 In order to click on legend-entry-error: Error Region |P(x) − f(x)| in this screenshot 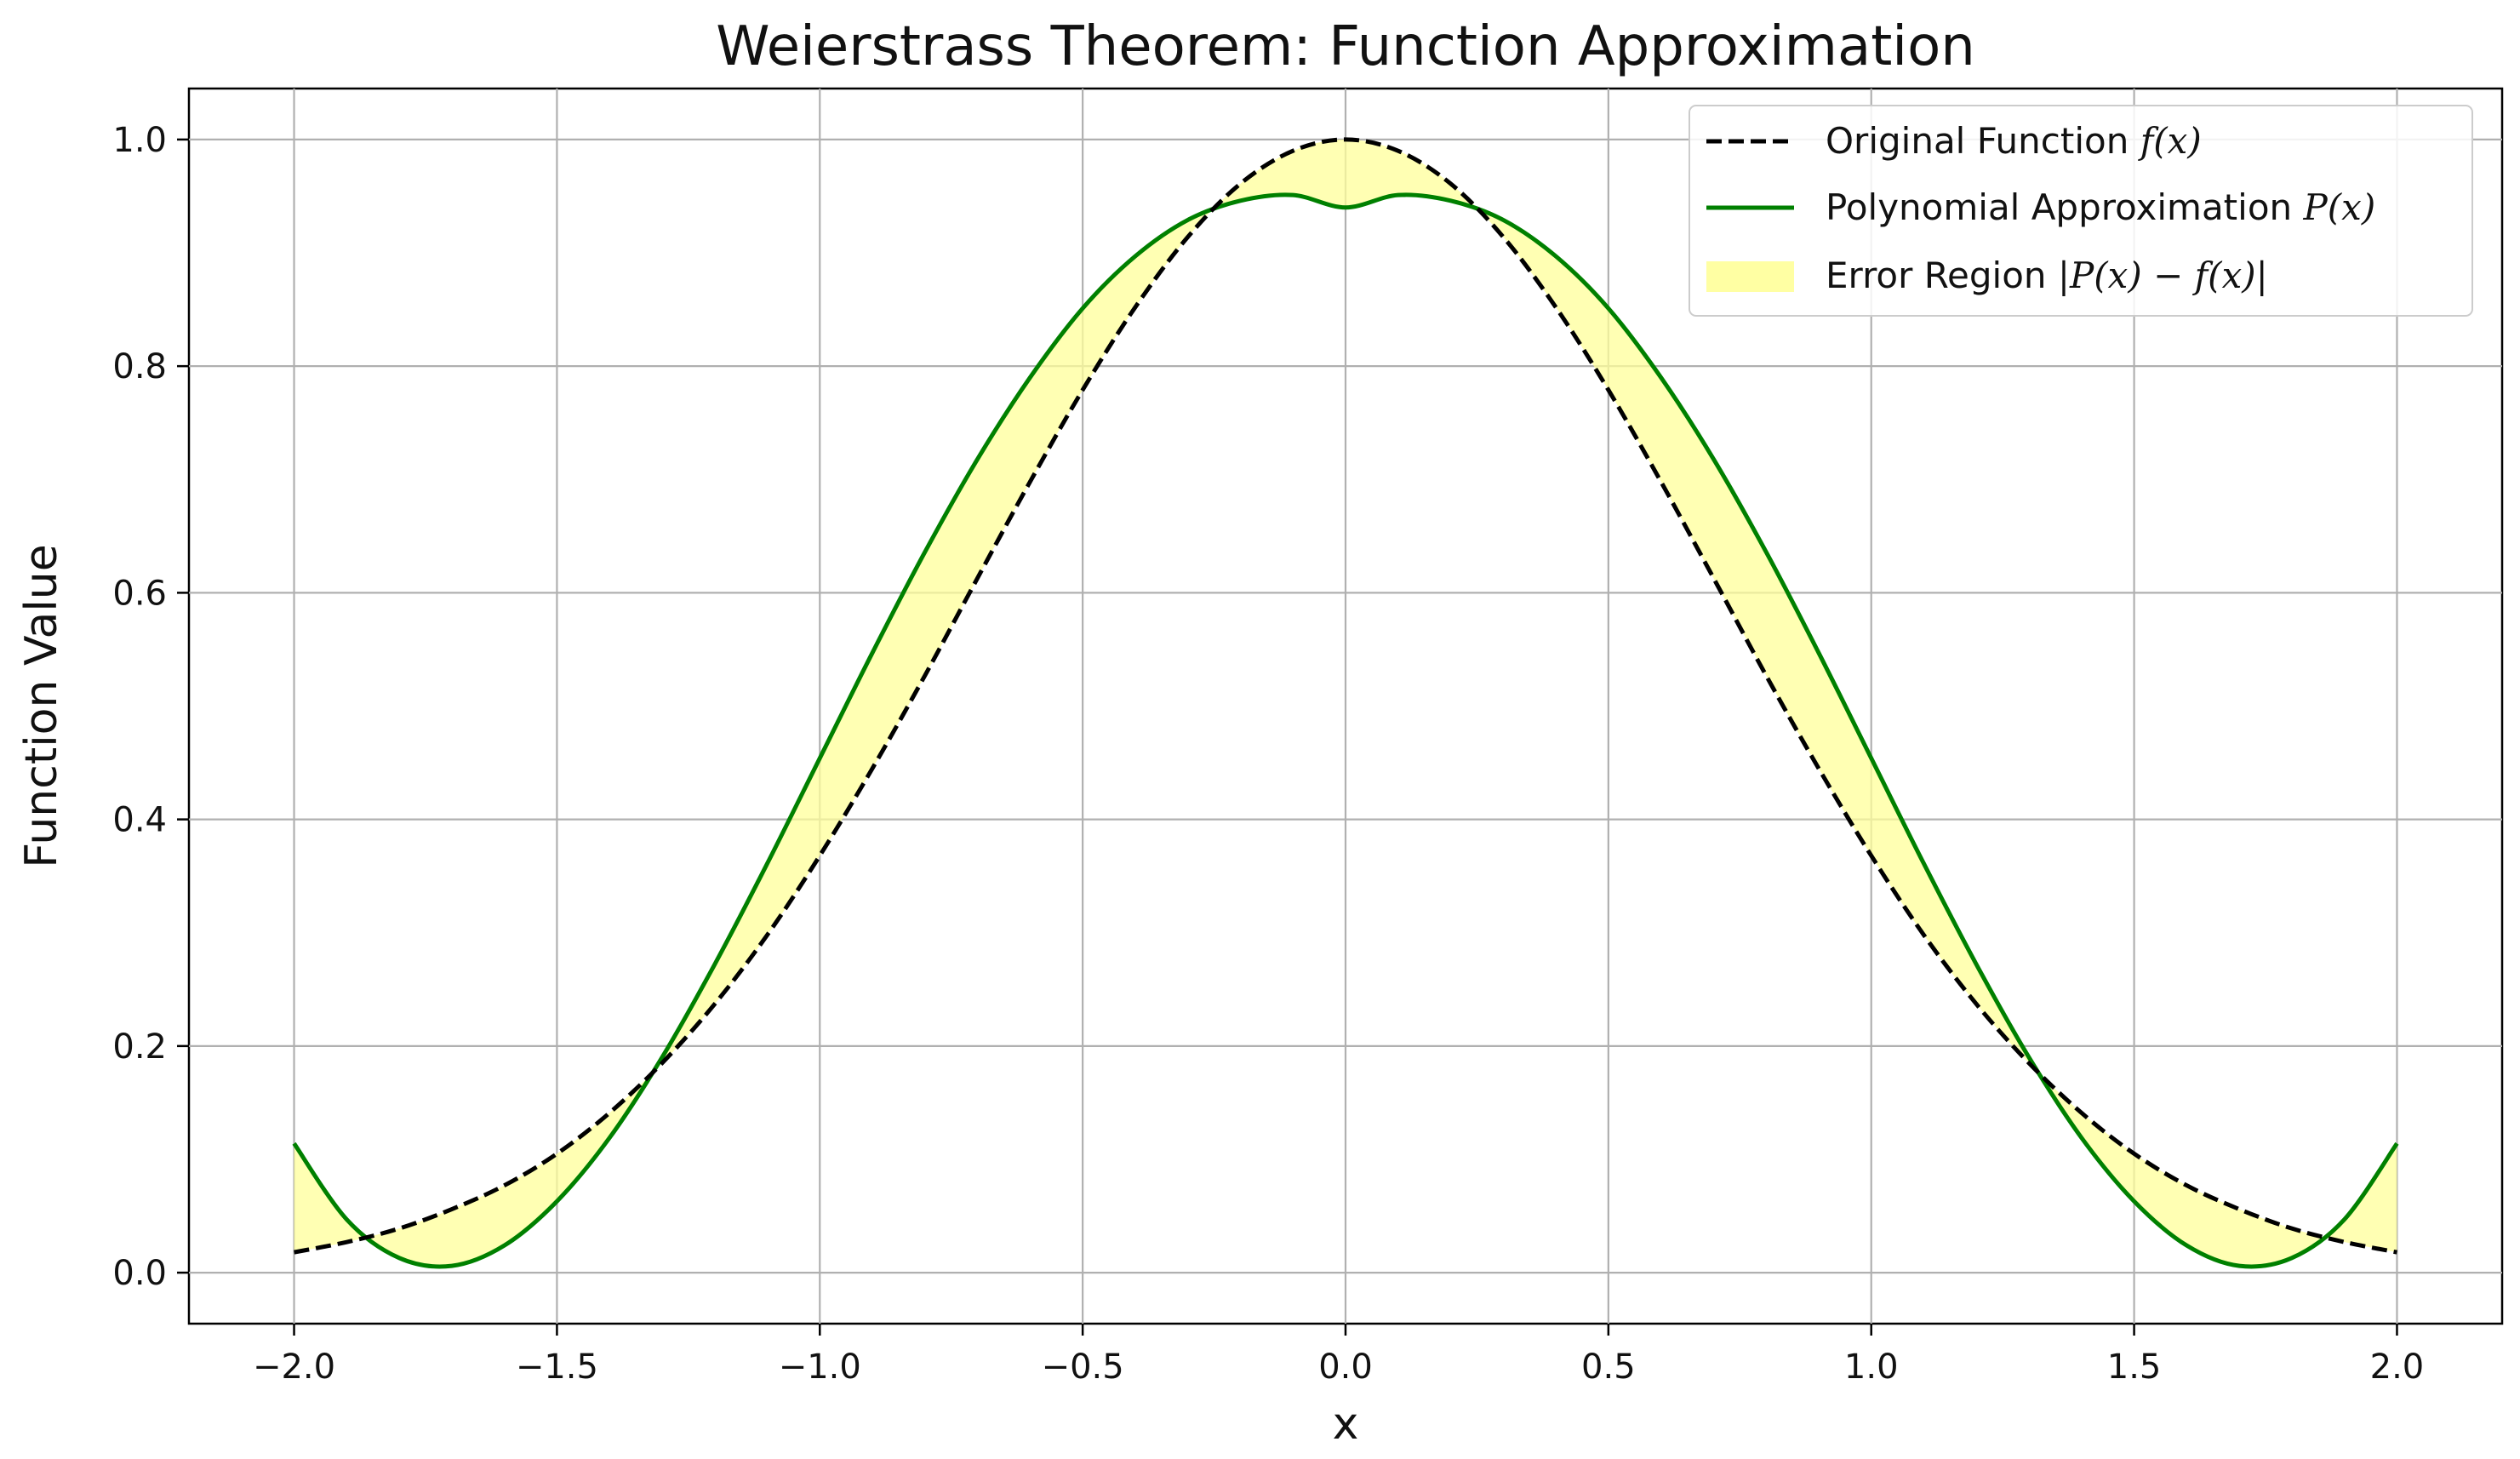, I will do `click(2047, 275)`.